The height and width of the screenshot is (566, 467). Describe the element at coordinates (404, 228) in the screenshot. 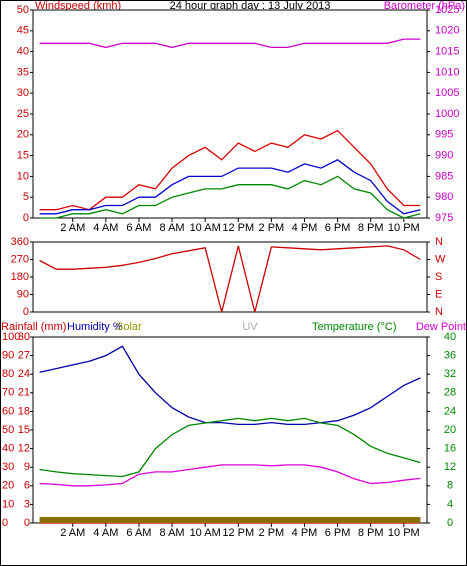

I see `x-tick-label: 10 PM` at that location.